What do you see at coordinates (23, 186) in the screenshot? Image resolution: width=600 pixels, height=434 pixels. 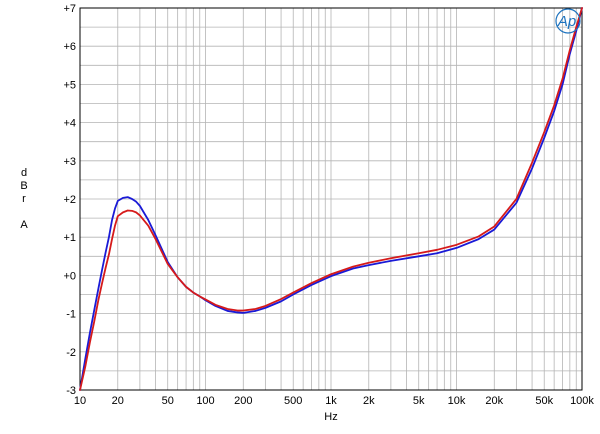 I see `y-axis-label-char: B` at bounding box center [23, 186].